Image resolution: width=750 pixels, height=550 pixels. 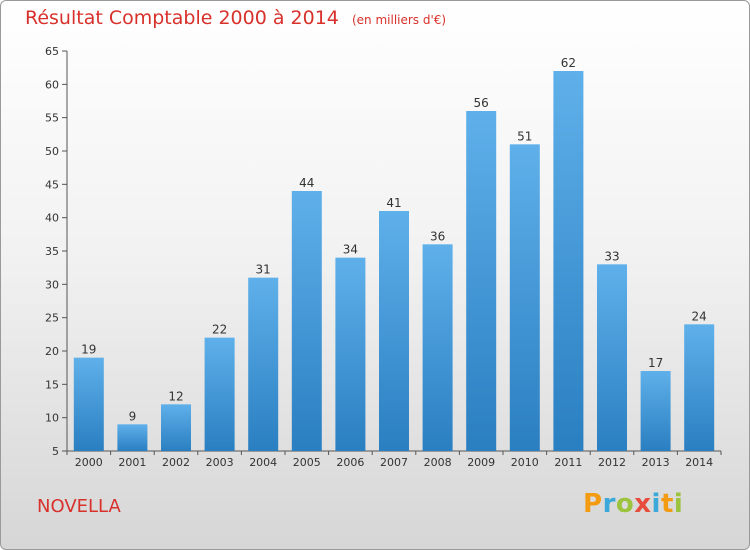 I want to click on logo-letter: r, so click(x=609, y=504).